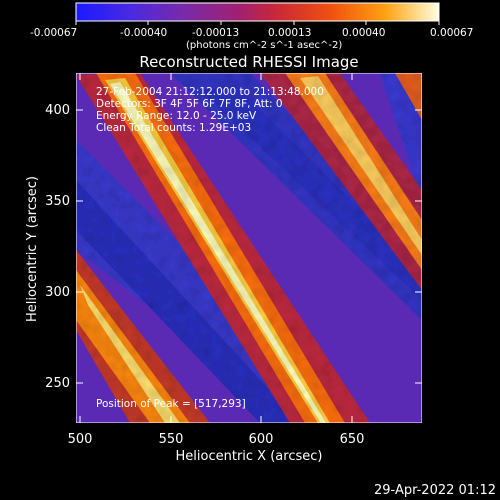  I want to click on x-tick-label: 650, so click(352, 439).